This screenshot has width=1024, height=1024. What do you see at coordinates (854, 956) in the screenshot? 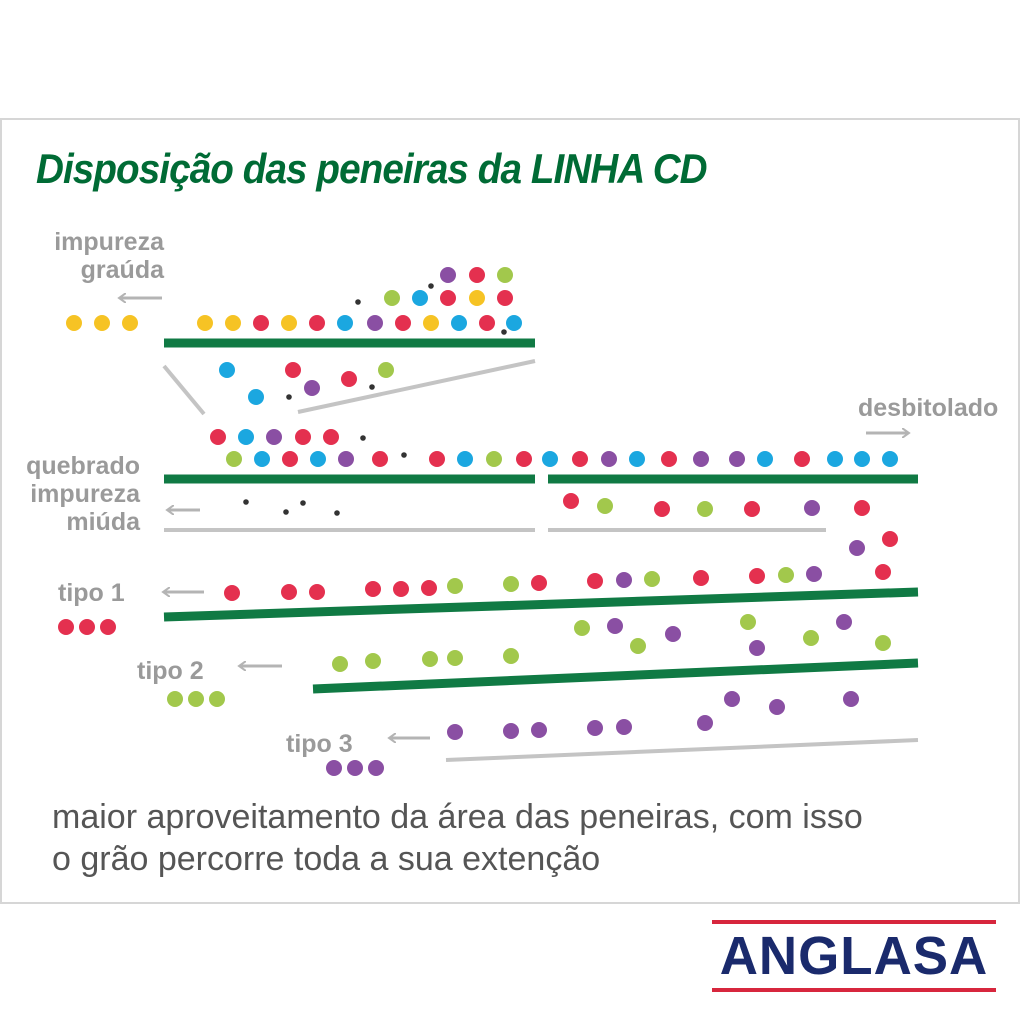
I see `anglasa-logo: ANGLASA` at bounding box center [854, 956].